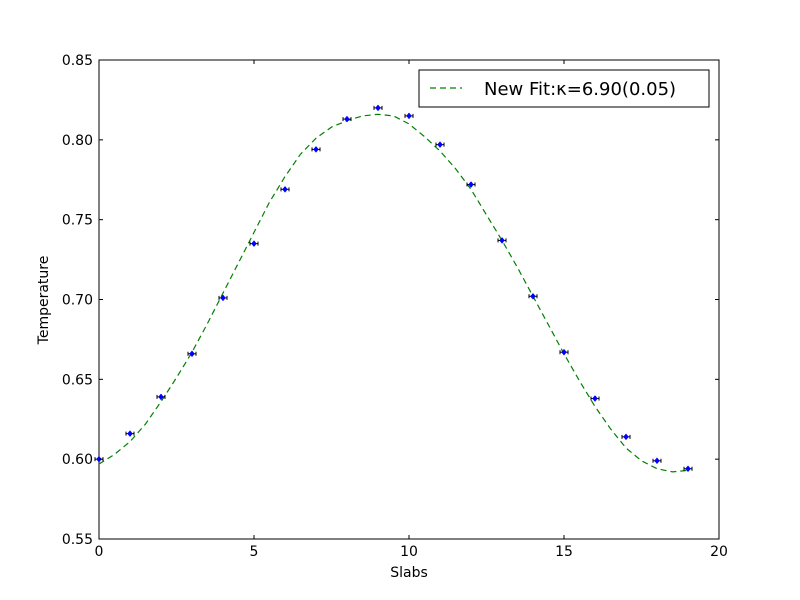  What do you see at coordinates (254, 552) in the screenshot?
I see `x-tick-label: 5` at bounding box center [254, 552].